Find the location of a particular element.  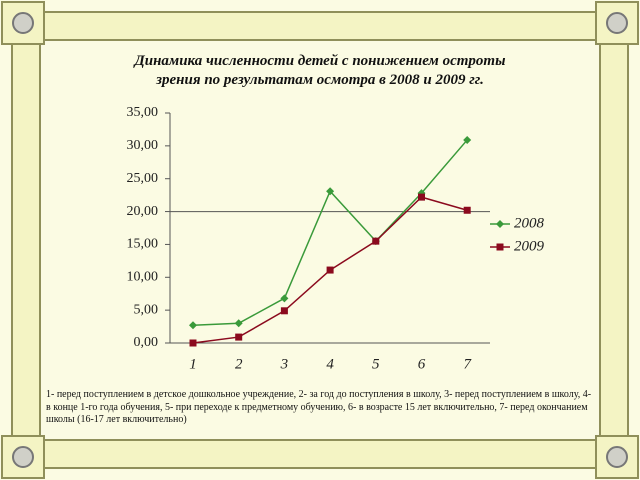

y-tick-label: 25,00 is located at coordinates (143, 178).